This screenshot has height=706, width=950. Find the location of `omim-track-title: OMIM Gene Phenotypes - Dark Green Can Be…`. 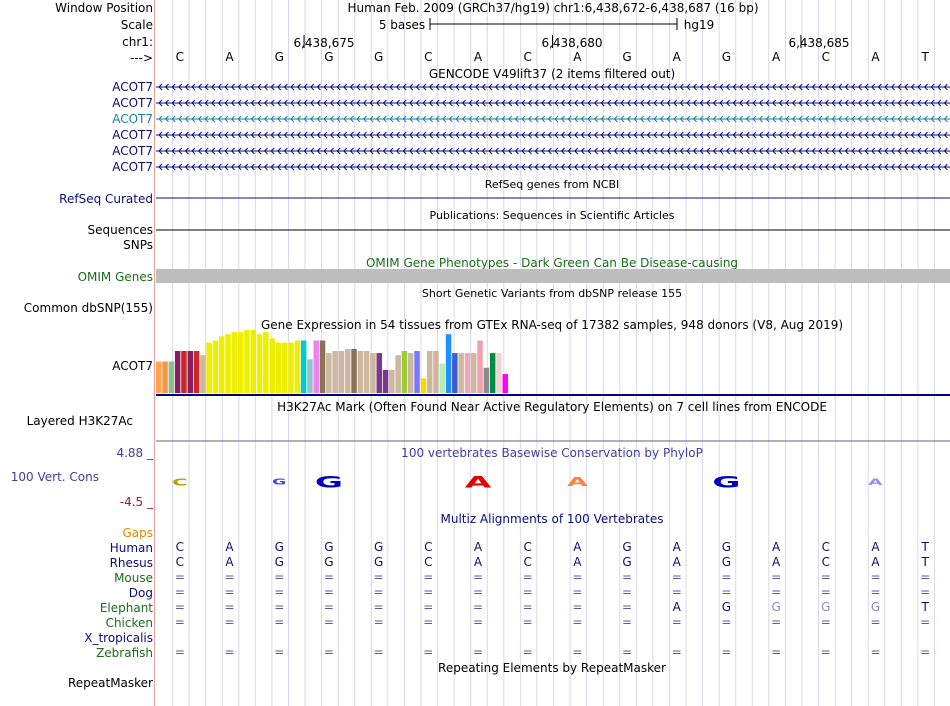

omim-track-title: OMIM Gene Phenotypes - Dark Green Can Be… is located at coordinates (552, 263).